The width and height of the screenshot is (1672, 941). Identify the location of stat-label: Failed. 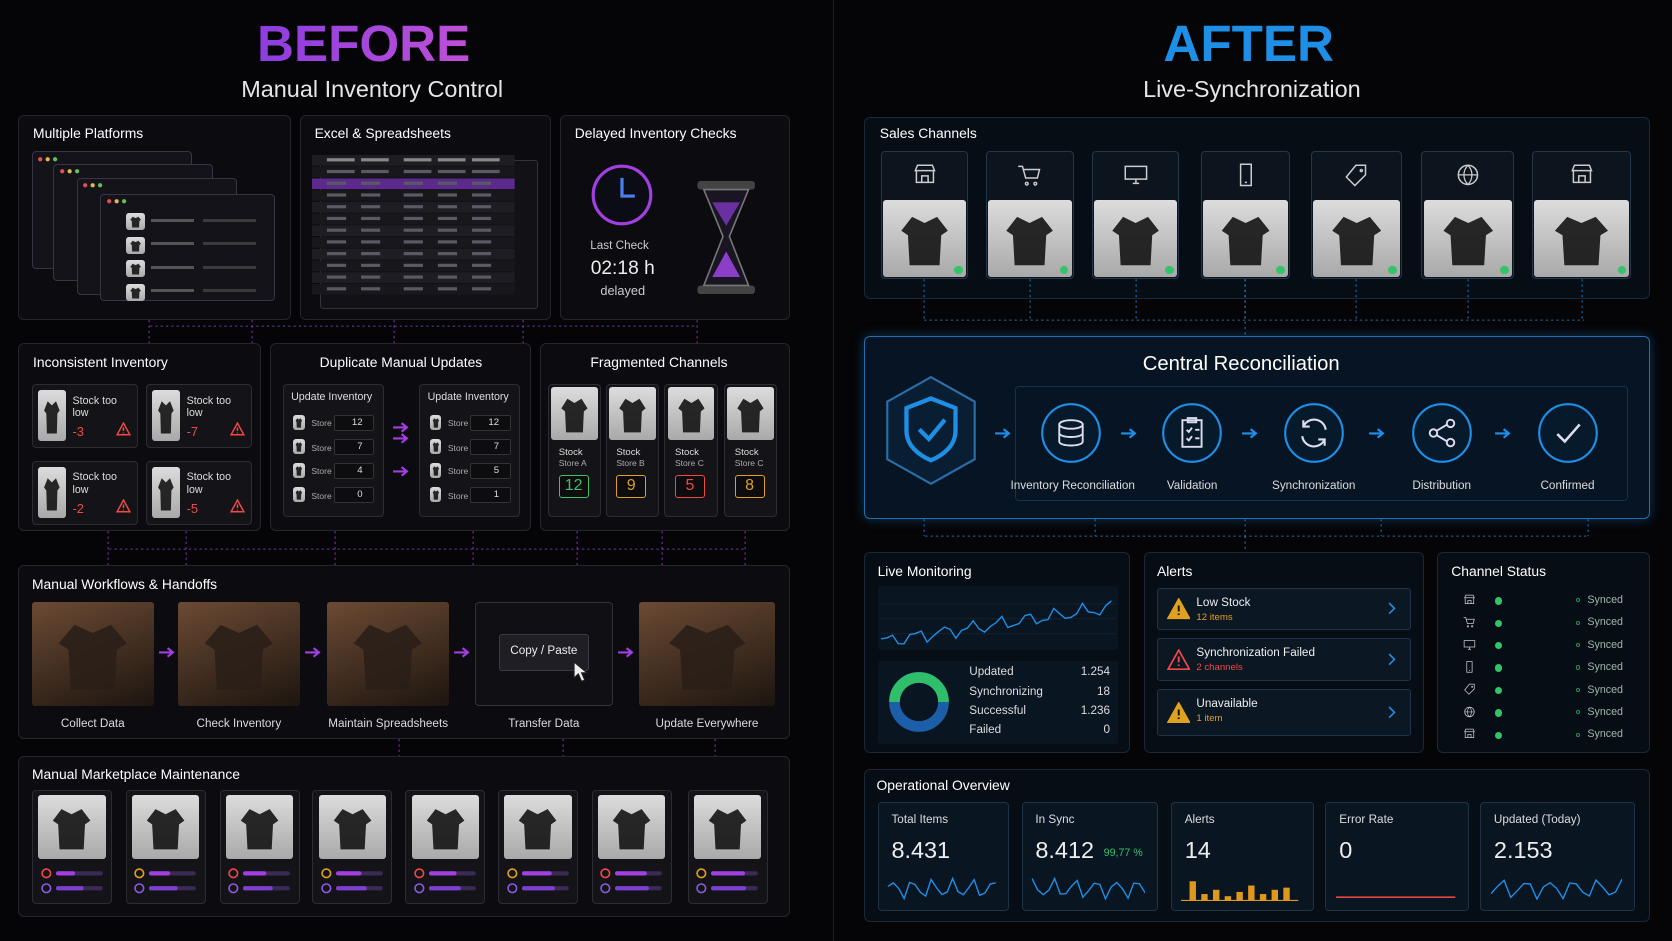
(985, 729).